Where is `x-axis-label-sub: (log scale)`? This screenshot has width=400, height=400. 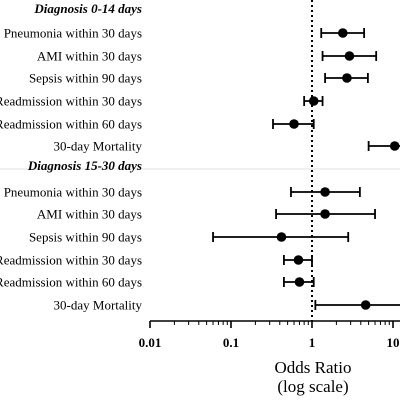 x-axis-label-sub: (log scale) is located at coordinates (312, 386).